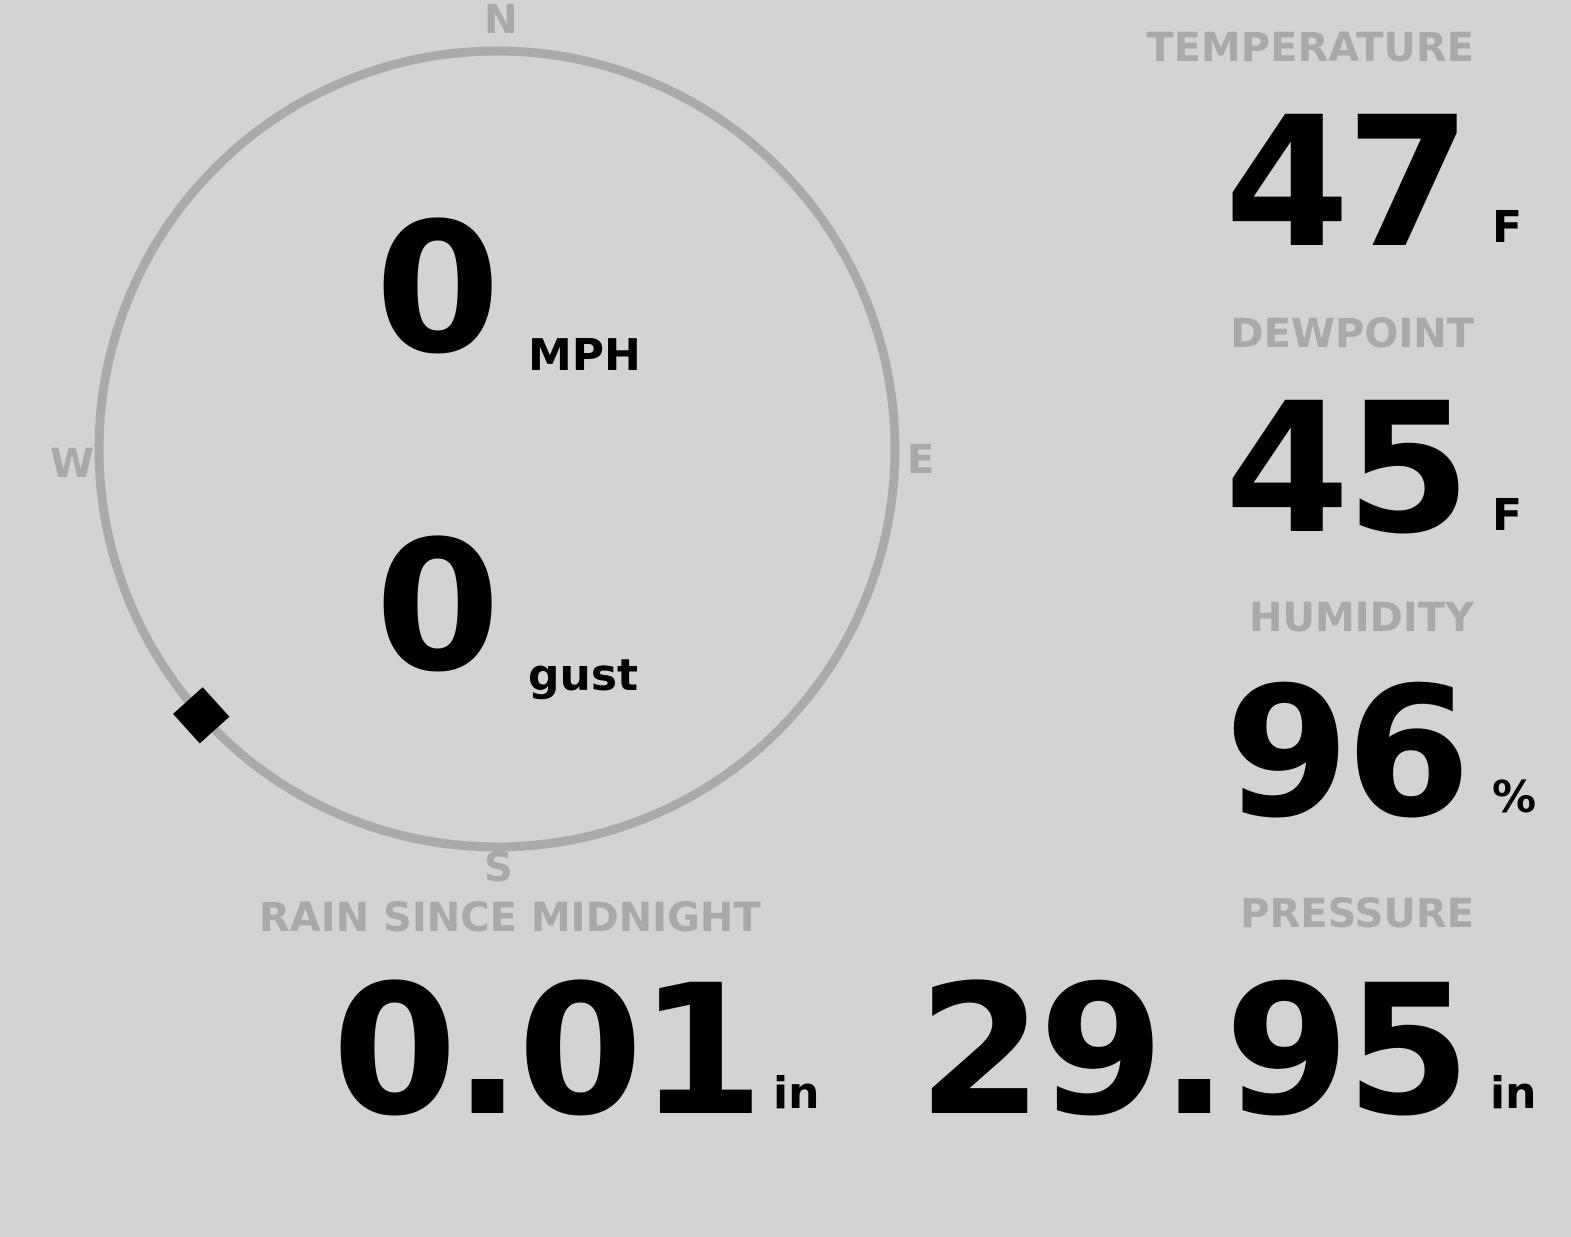 The width and height of the screenshot is (1571, 1237). Describe the element at coordinates (1357, 914) in the screenshot. I see `pressure-label: PRESSURE` at that location.